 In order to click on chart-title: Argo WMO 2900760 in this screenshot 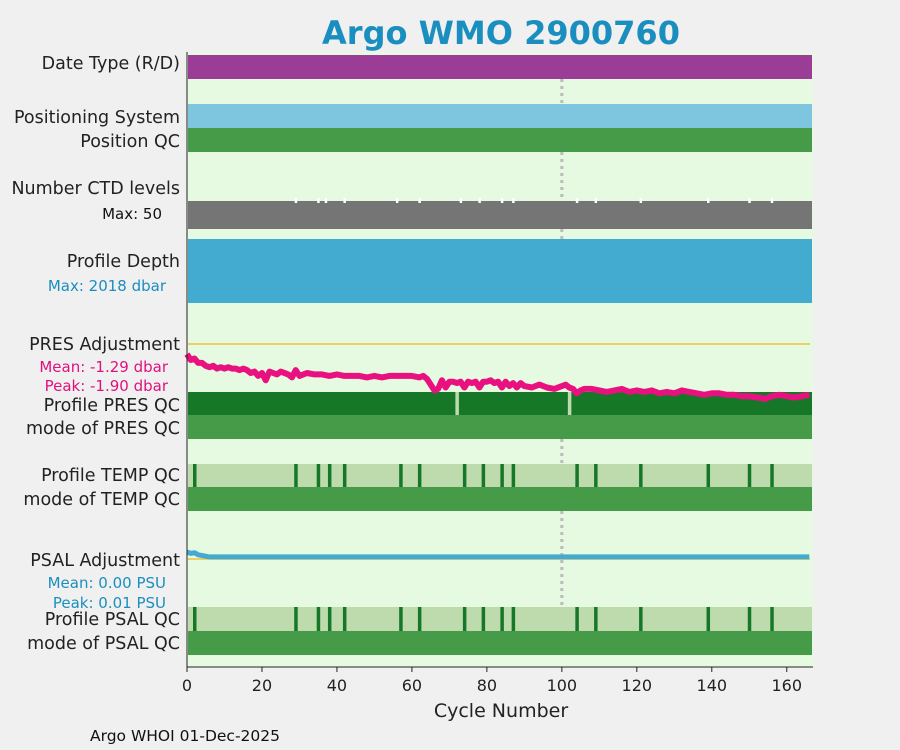, I will do `click(501, 33)`.